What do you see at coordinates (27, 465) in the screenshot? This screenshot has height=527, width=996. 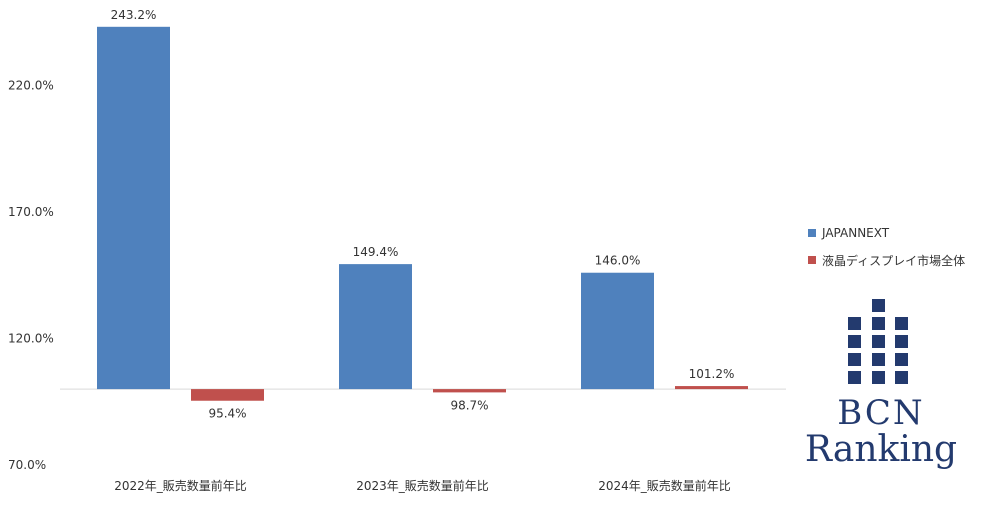 I see `y-tick-label-0: 70.0%` at bounding box center [27, 465].